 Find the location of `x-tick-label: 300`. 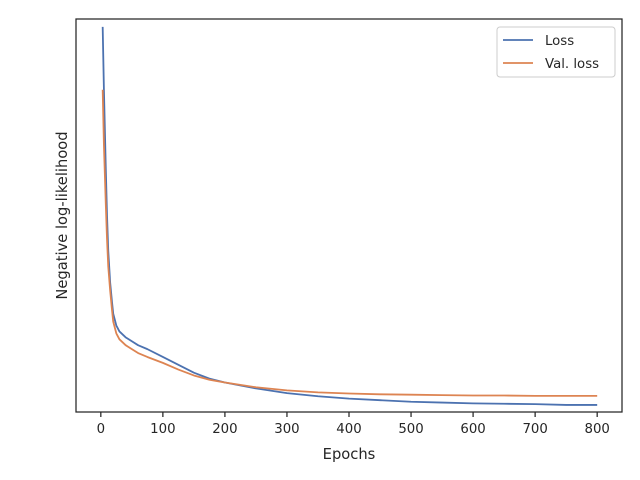

x-tick-label: 300 is located at coordinates (286, 429).